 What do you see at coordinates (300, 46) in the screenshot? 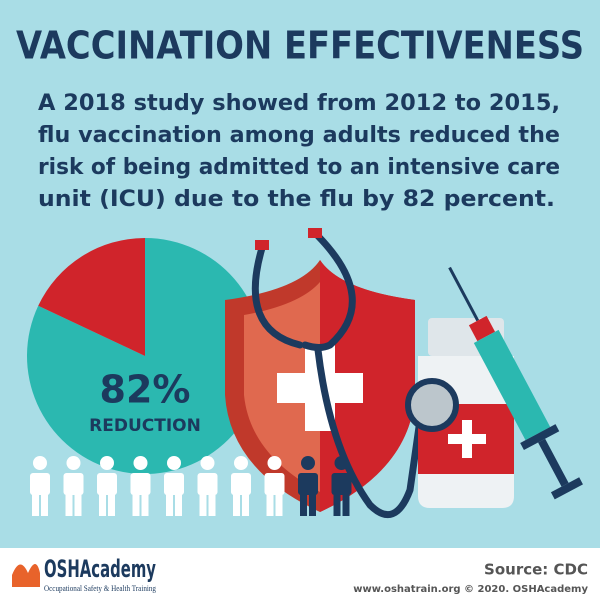
I see `title: VACCINATION EFFECTIVENESS` at bounding box center [300, 46].